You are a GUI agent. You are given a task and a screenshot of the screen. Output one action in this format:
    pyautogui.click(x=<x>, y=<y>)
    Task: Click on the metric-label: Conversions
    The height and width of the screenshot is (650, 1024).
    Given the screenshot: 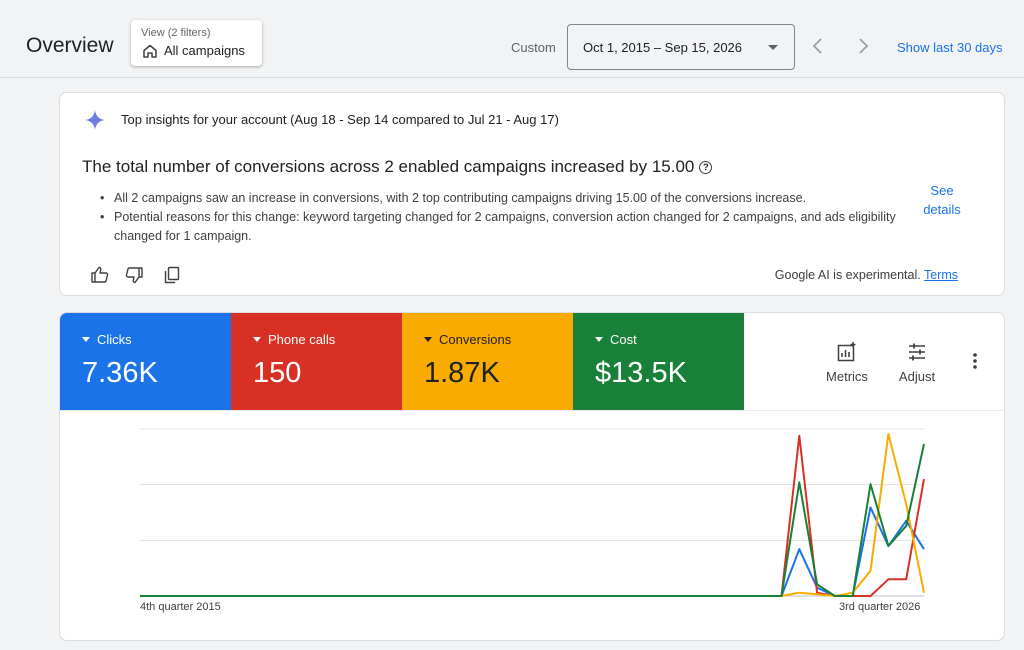 What is the action you would take?
    pyautogui.click(x=467, y=339)
    